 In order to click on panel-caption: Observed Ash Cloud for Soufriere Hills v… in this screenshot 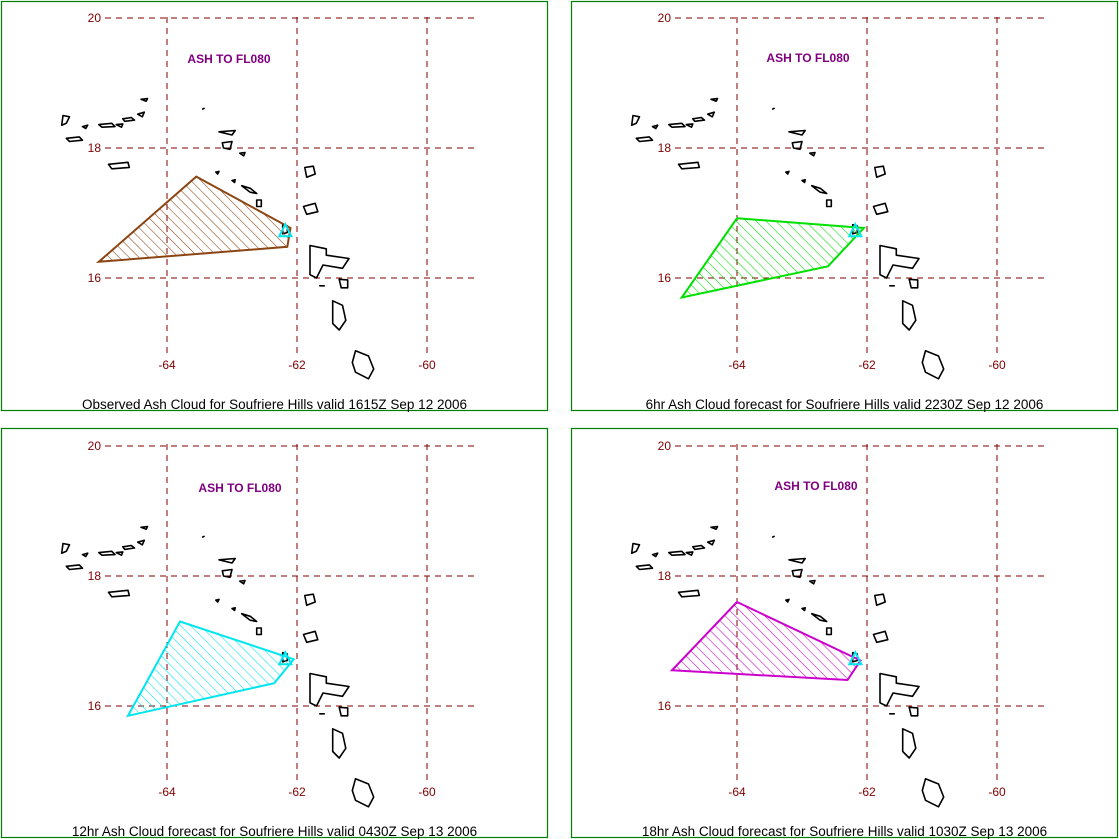, I will do `click(274, 404)`.